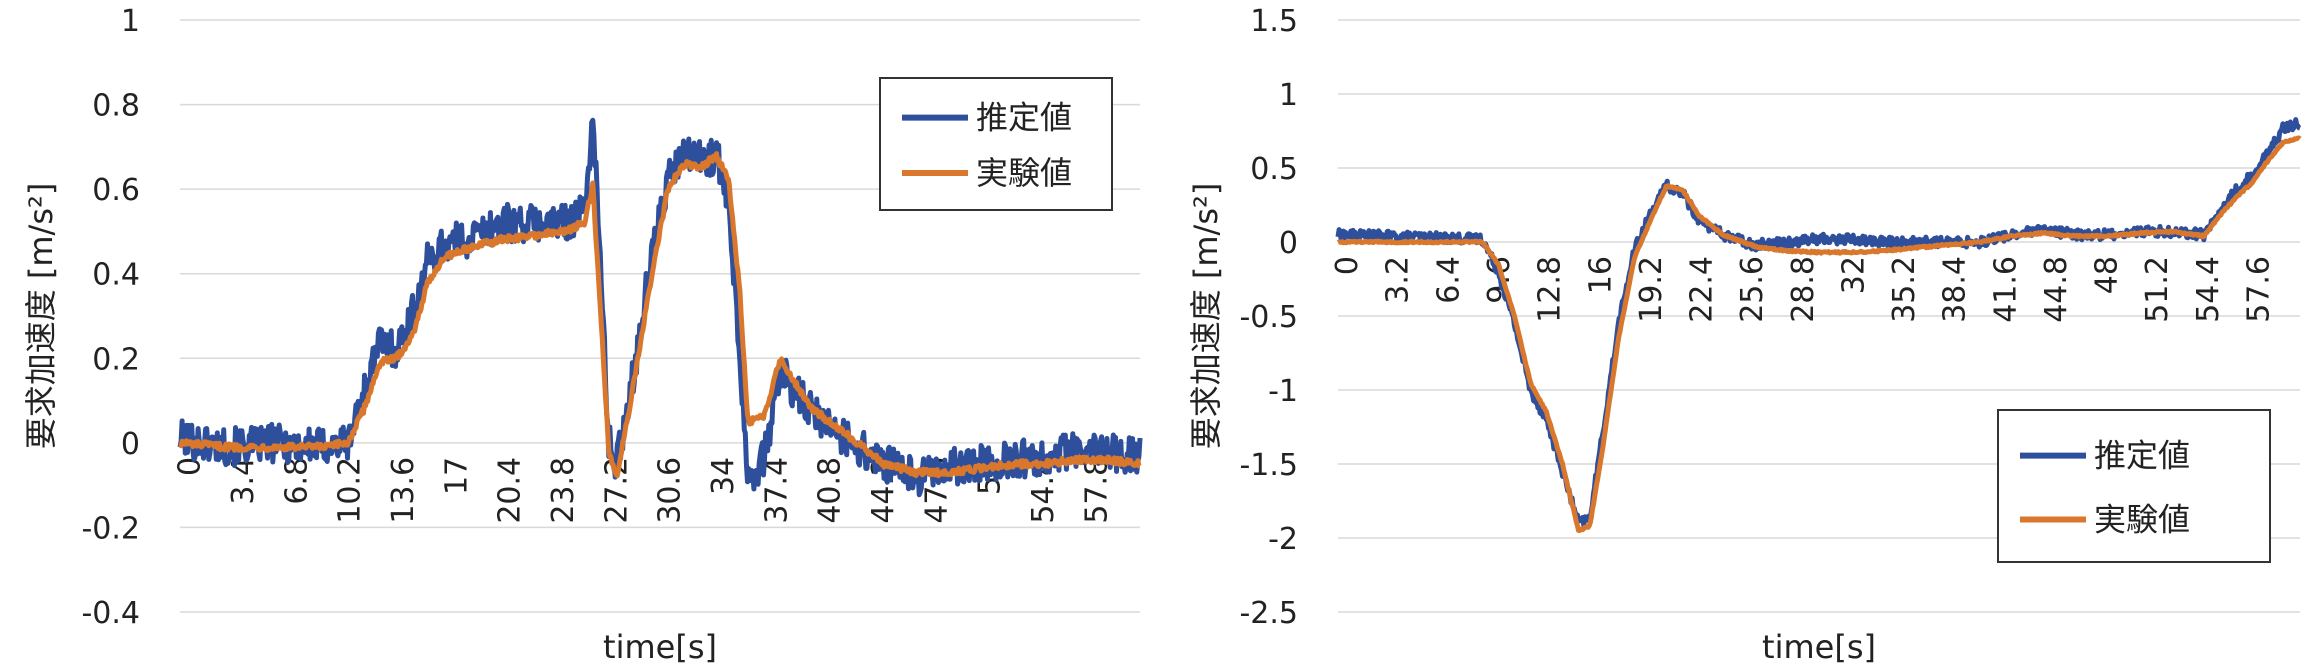 This screenshot has height=671, width=2320. Describe the element at coordinates (2208, 289) in the screenshot. I see `x-tick-label: 54.4` at that location.